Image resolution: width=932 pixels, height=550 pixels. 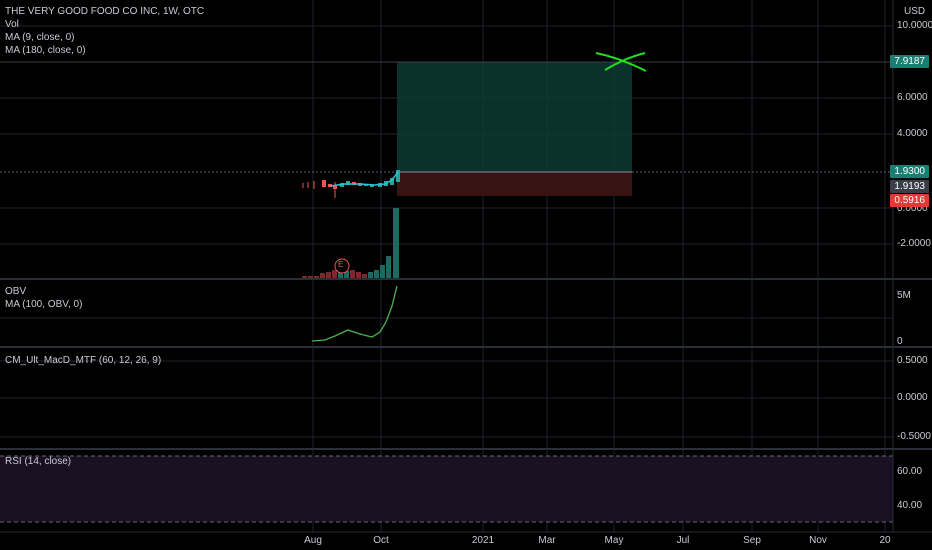 What do you see at coordinates (43, 291) in the screenshot?
I see `obv-title: OBV` at bounding box center [43, 291].